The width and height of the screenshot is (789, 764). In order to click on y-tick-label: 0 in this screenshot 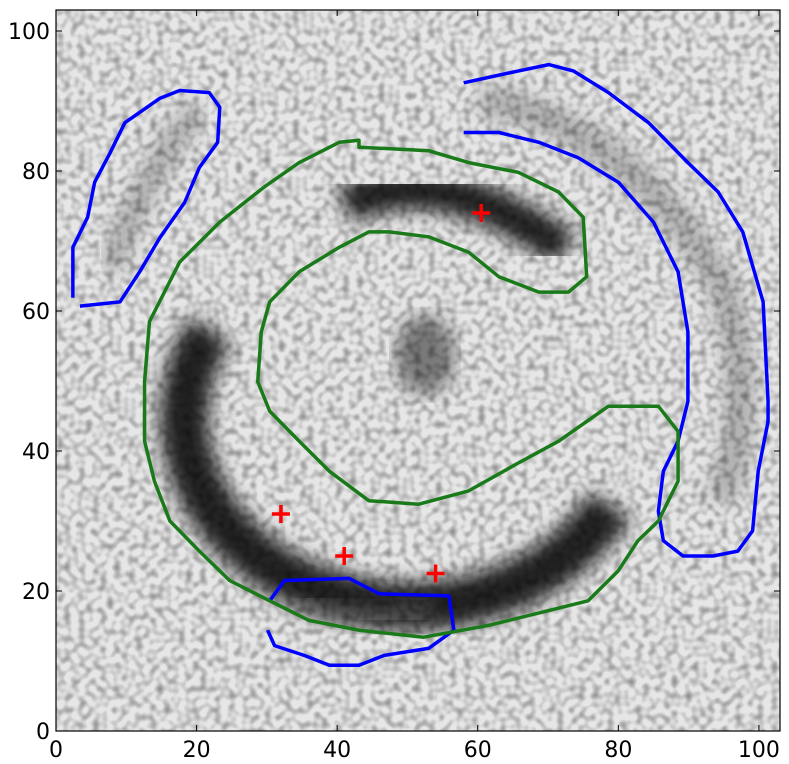, I will do `click(43, 732)`.